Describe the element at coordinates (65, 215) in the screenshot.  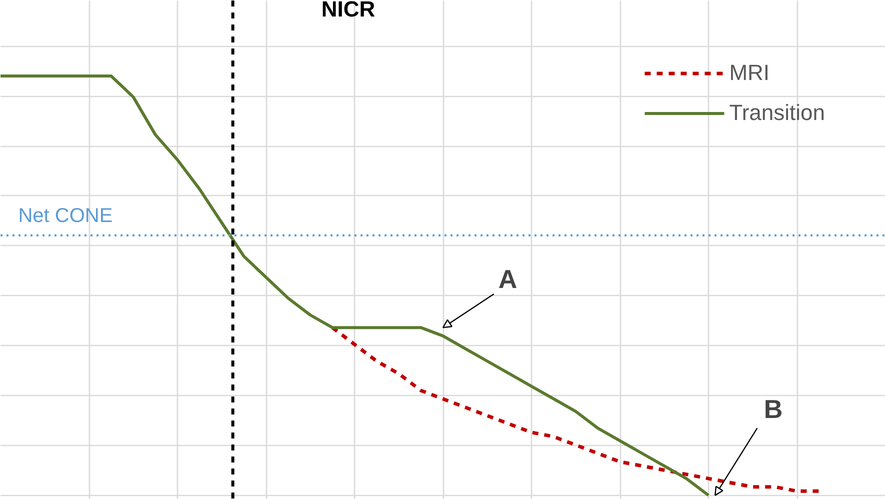
I see `ref-line-label: Net CONE` at that location.